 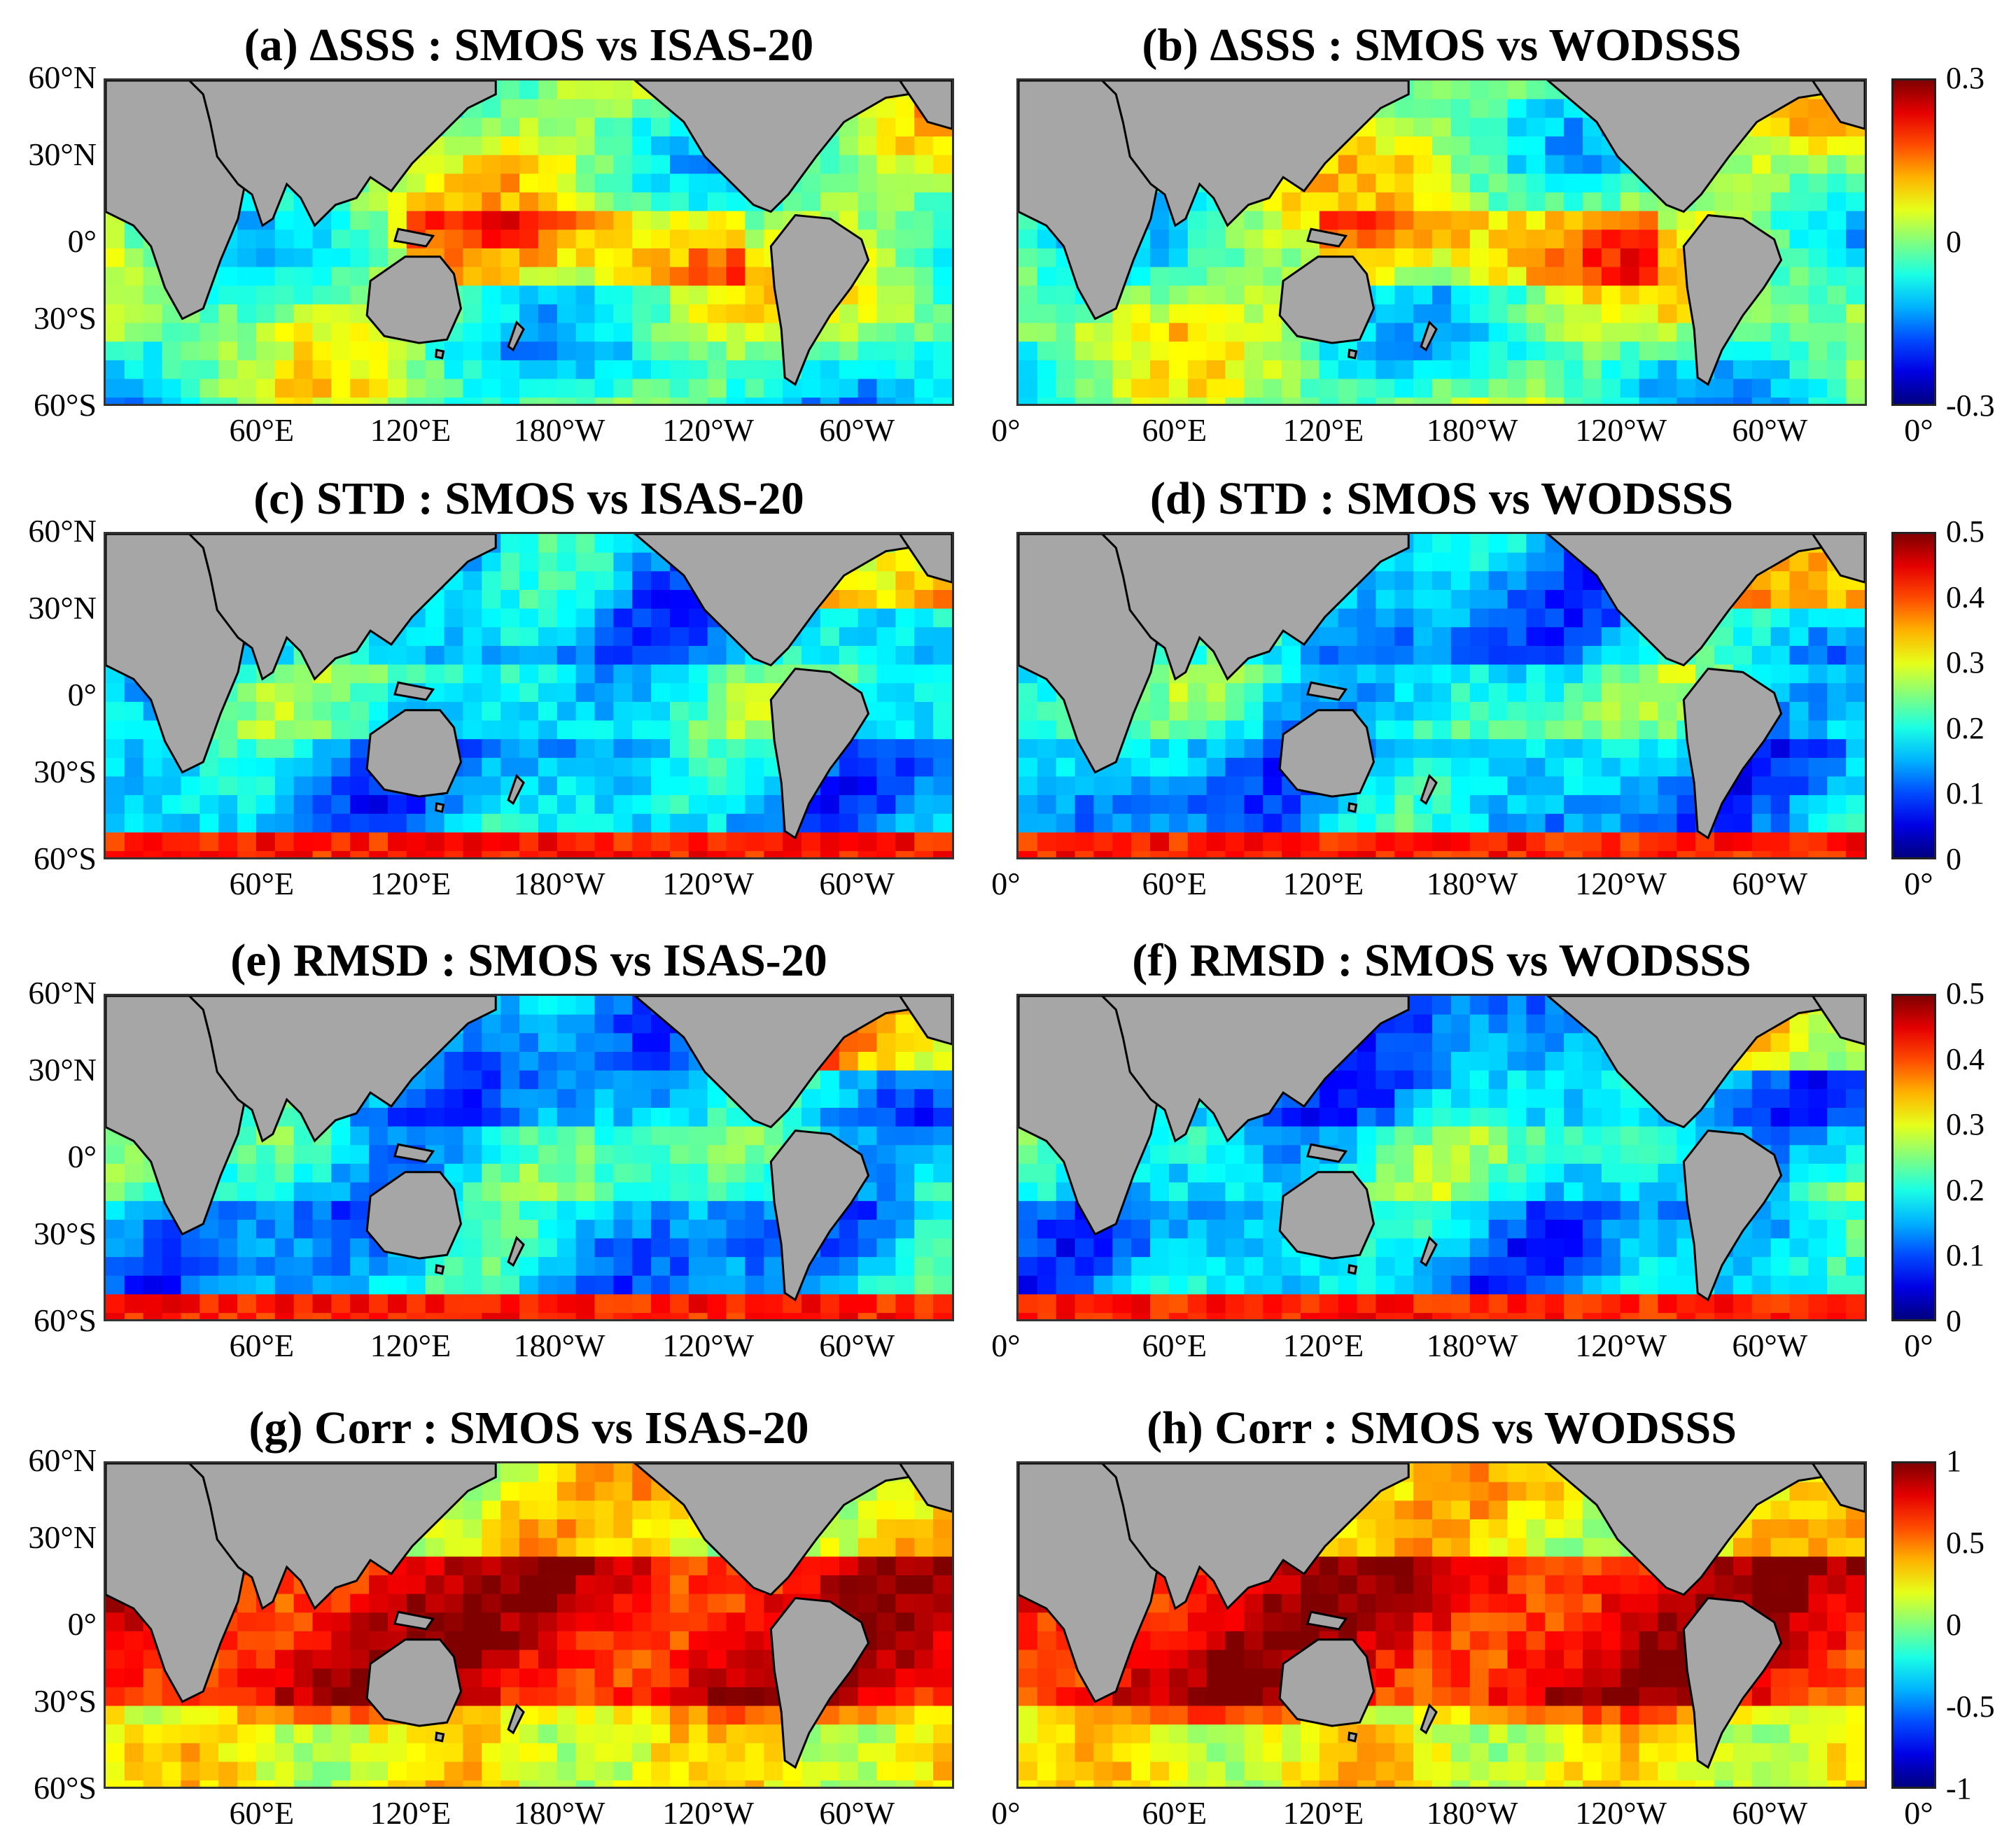 I want to click on map-e, so click(x=529, y=1157).